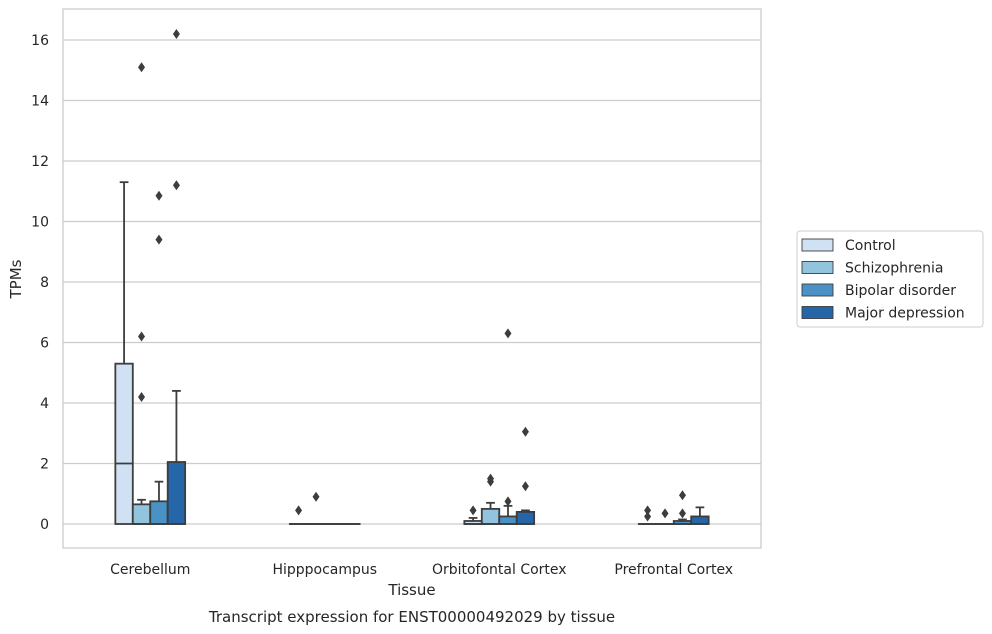 This screenshot has height=634, width=992. I want to click on legend-label: Bipolar disorder, so click(900, 291).